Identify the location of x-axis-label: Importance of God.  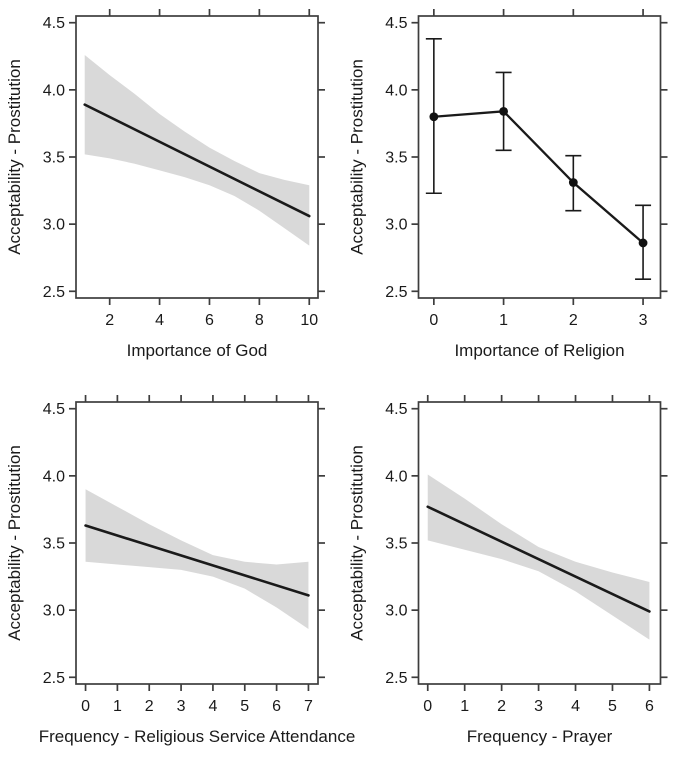
(197, 350).